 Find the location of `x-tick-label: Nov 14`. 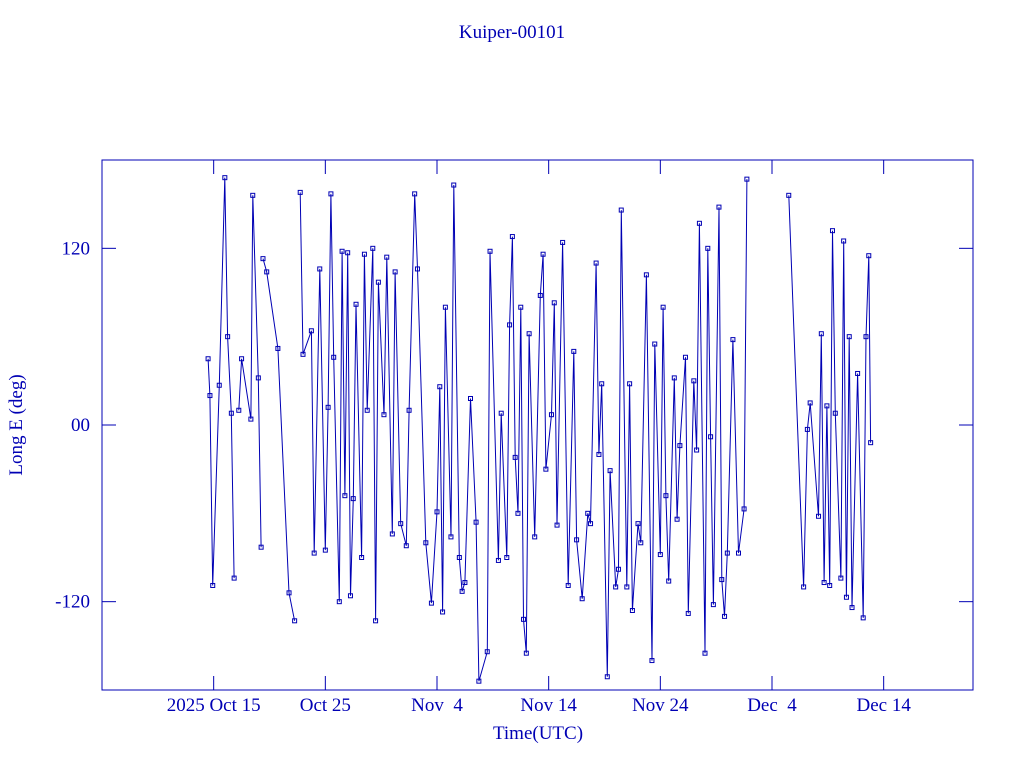

x-tick-label: Nov 14 is located at coordinates (548, 705).